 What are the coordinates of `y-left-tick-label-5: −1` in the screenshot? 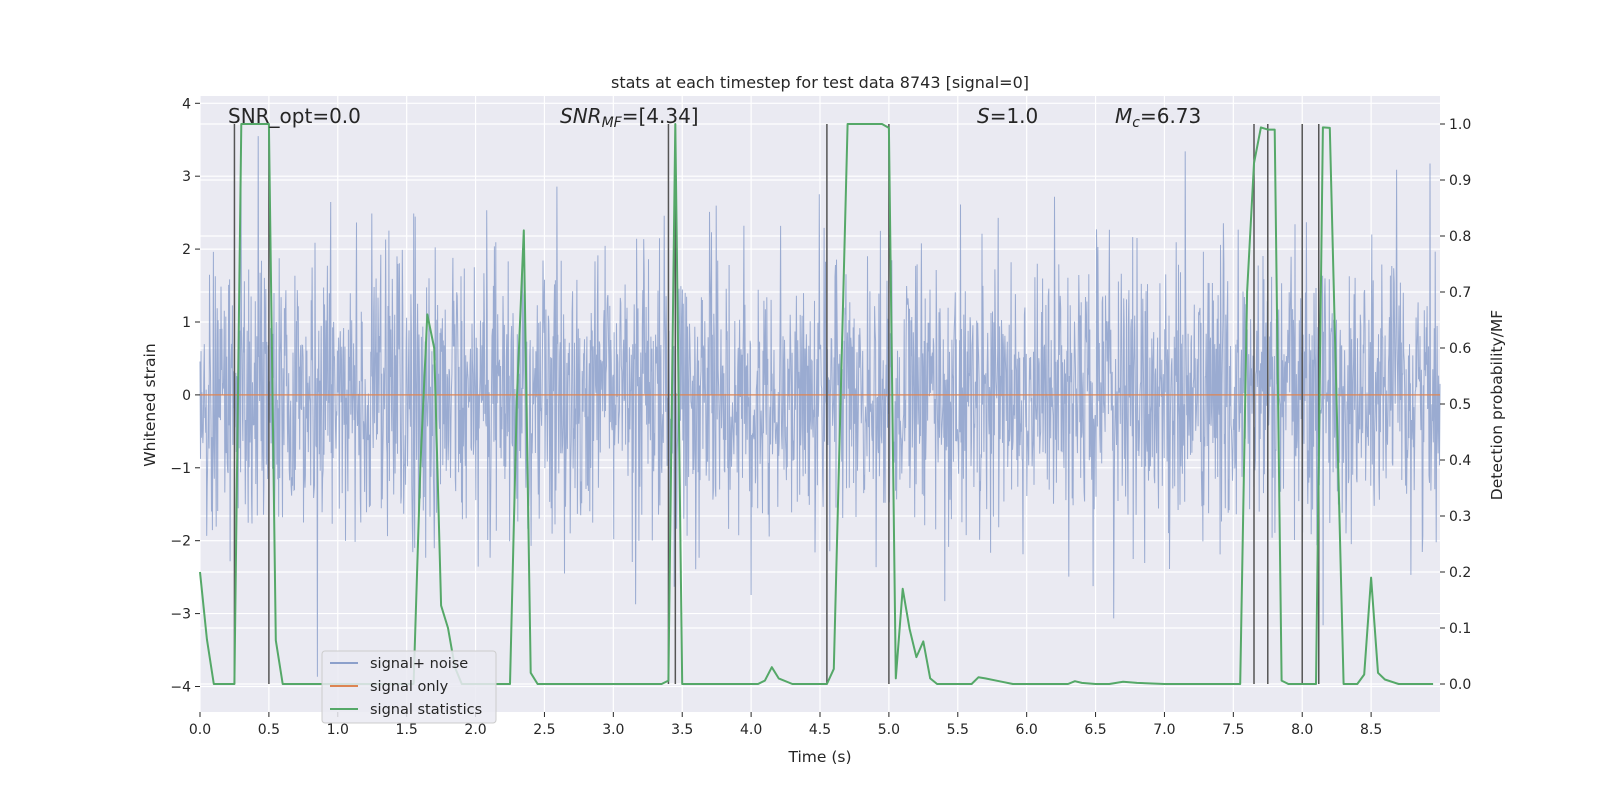 It's located at (180, 469).